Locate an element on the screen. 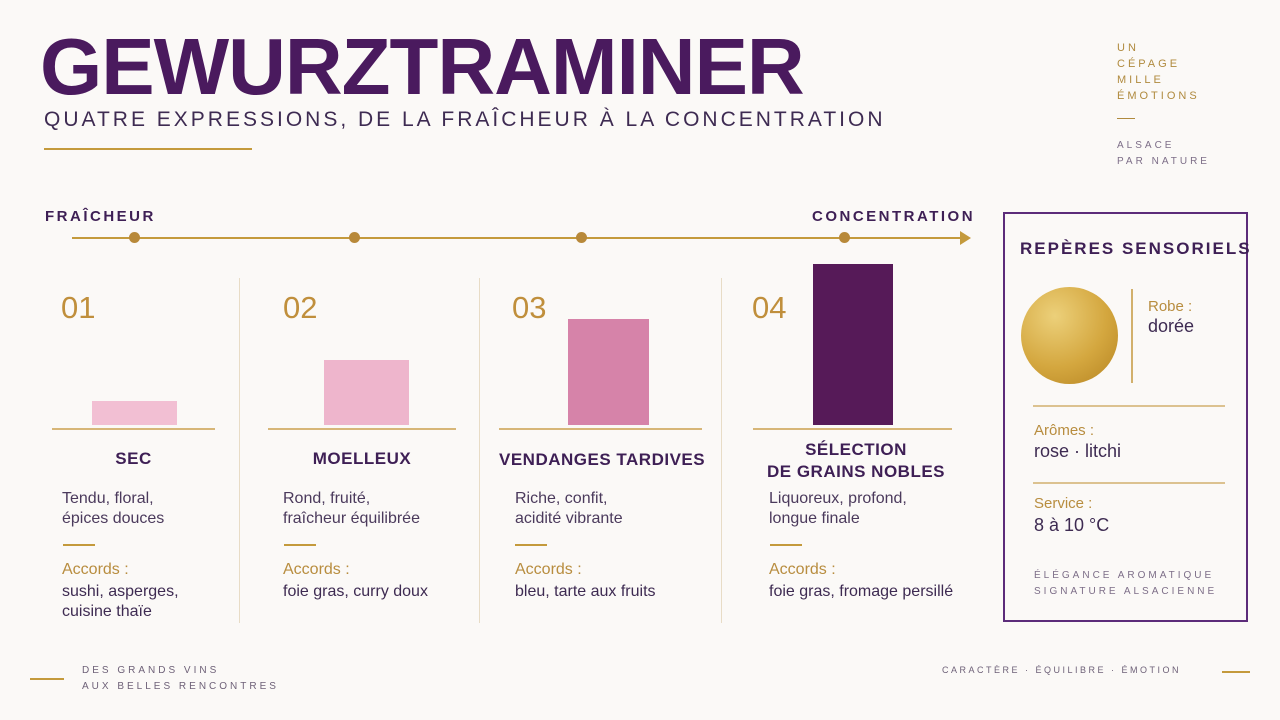  style-number: 02 is located at coordinates (300, 307).